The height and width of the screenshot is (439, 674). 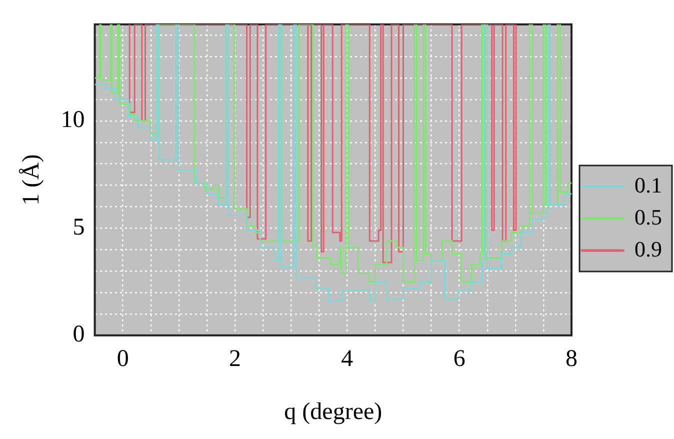 I want to click on legend-label: 0.5, so click(x=648, y=217).